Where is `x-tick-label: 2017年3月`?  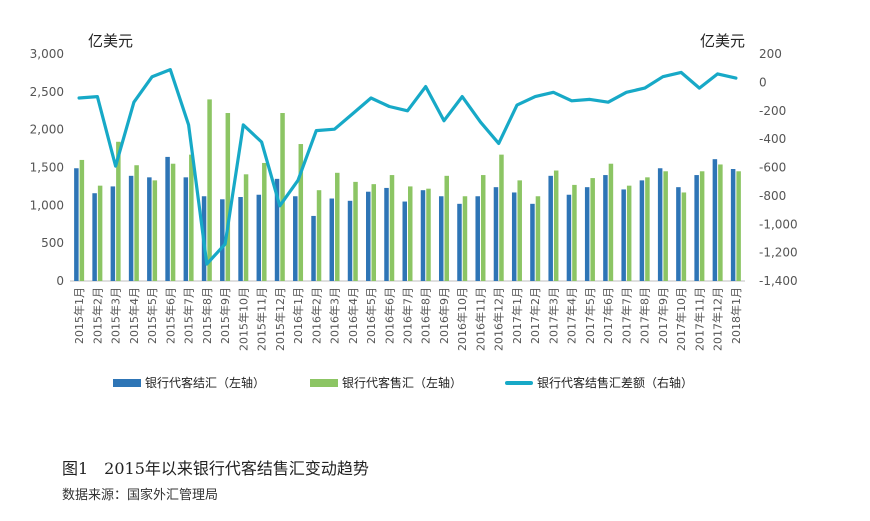 x-tick-label: 2017年3月 is located at coordinates (553, 315).